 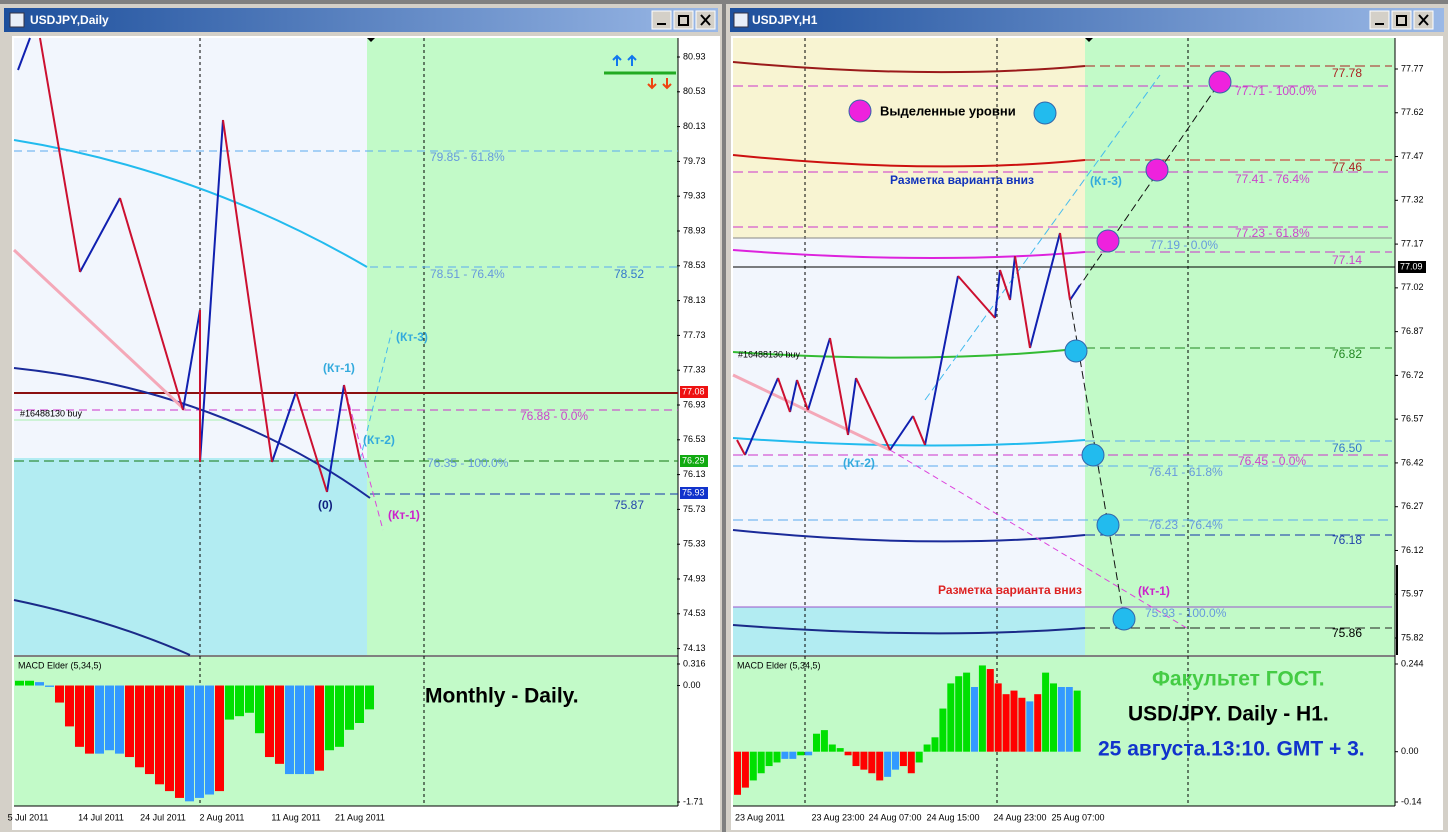 What do you see at coordinates (360, 817) in the screenshot?
I see `time-label: 21 Aug 2011` at bounding box center [360, 817].